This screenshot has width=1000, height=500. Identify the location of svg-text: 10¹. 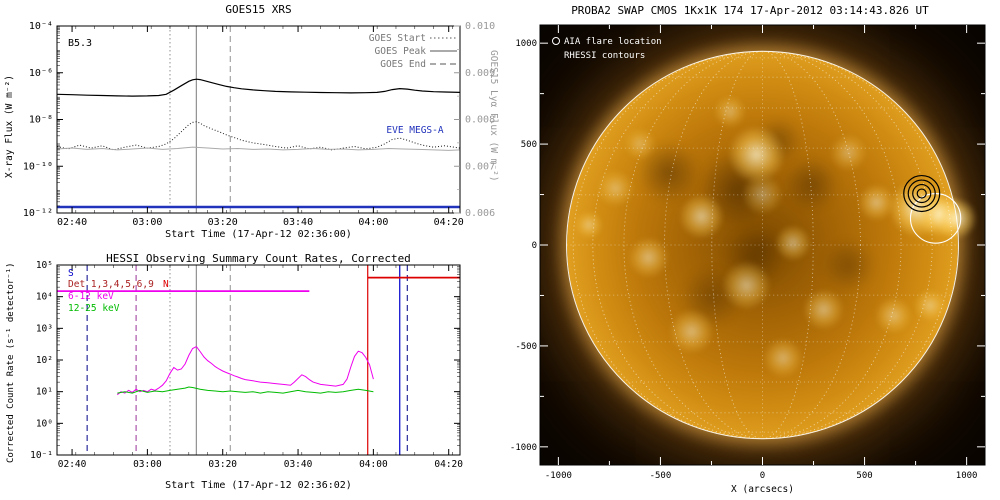
(44, 392).